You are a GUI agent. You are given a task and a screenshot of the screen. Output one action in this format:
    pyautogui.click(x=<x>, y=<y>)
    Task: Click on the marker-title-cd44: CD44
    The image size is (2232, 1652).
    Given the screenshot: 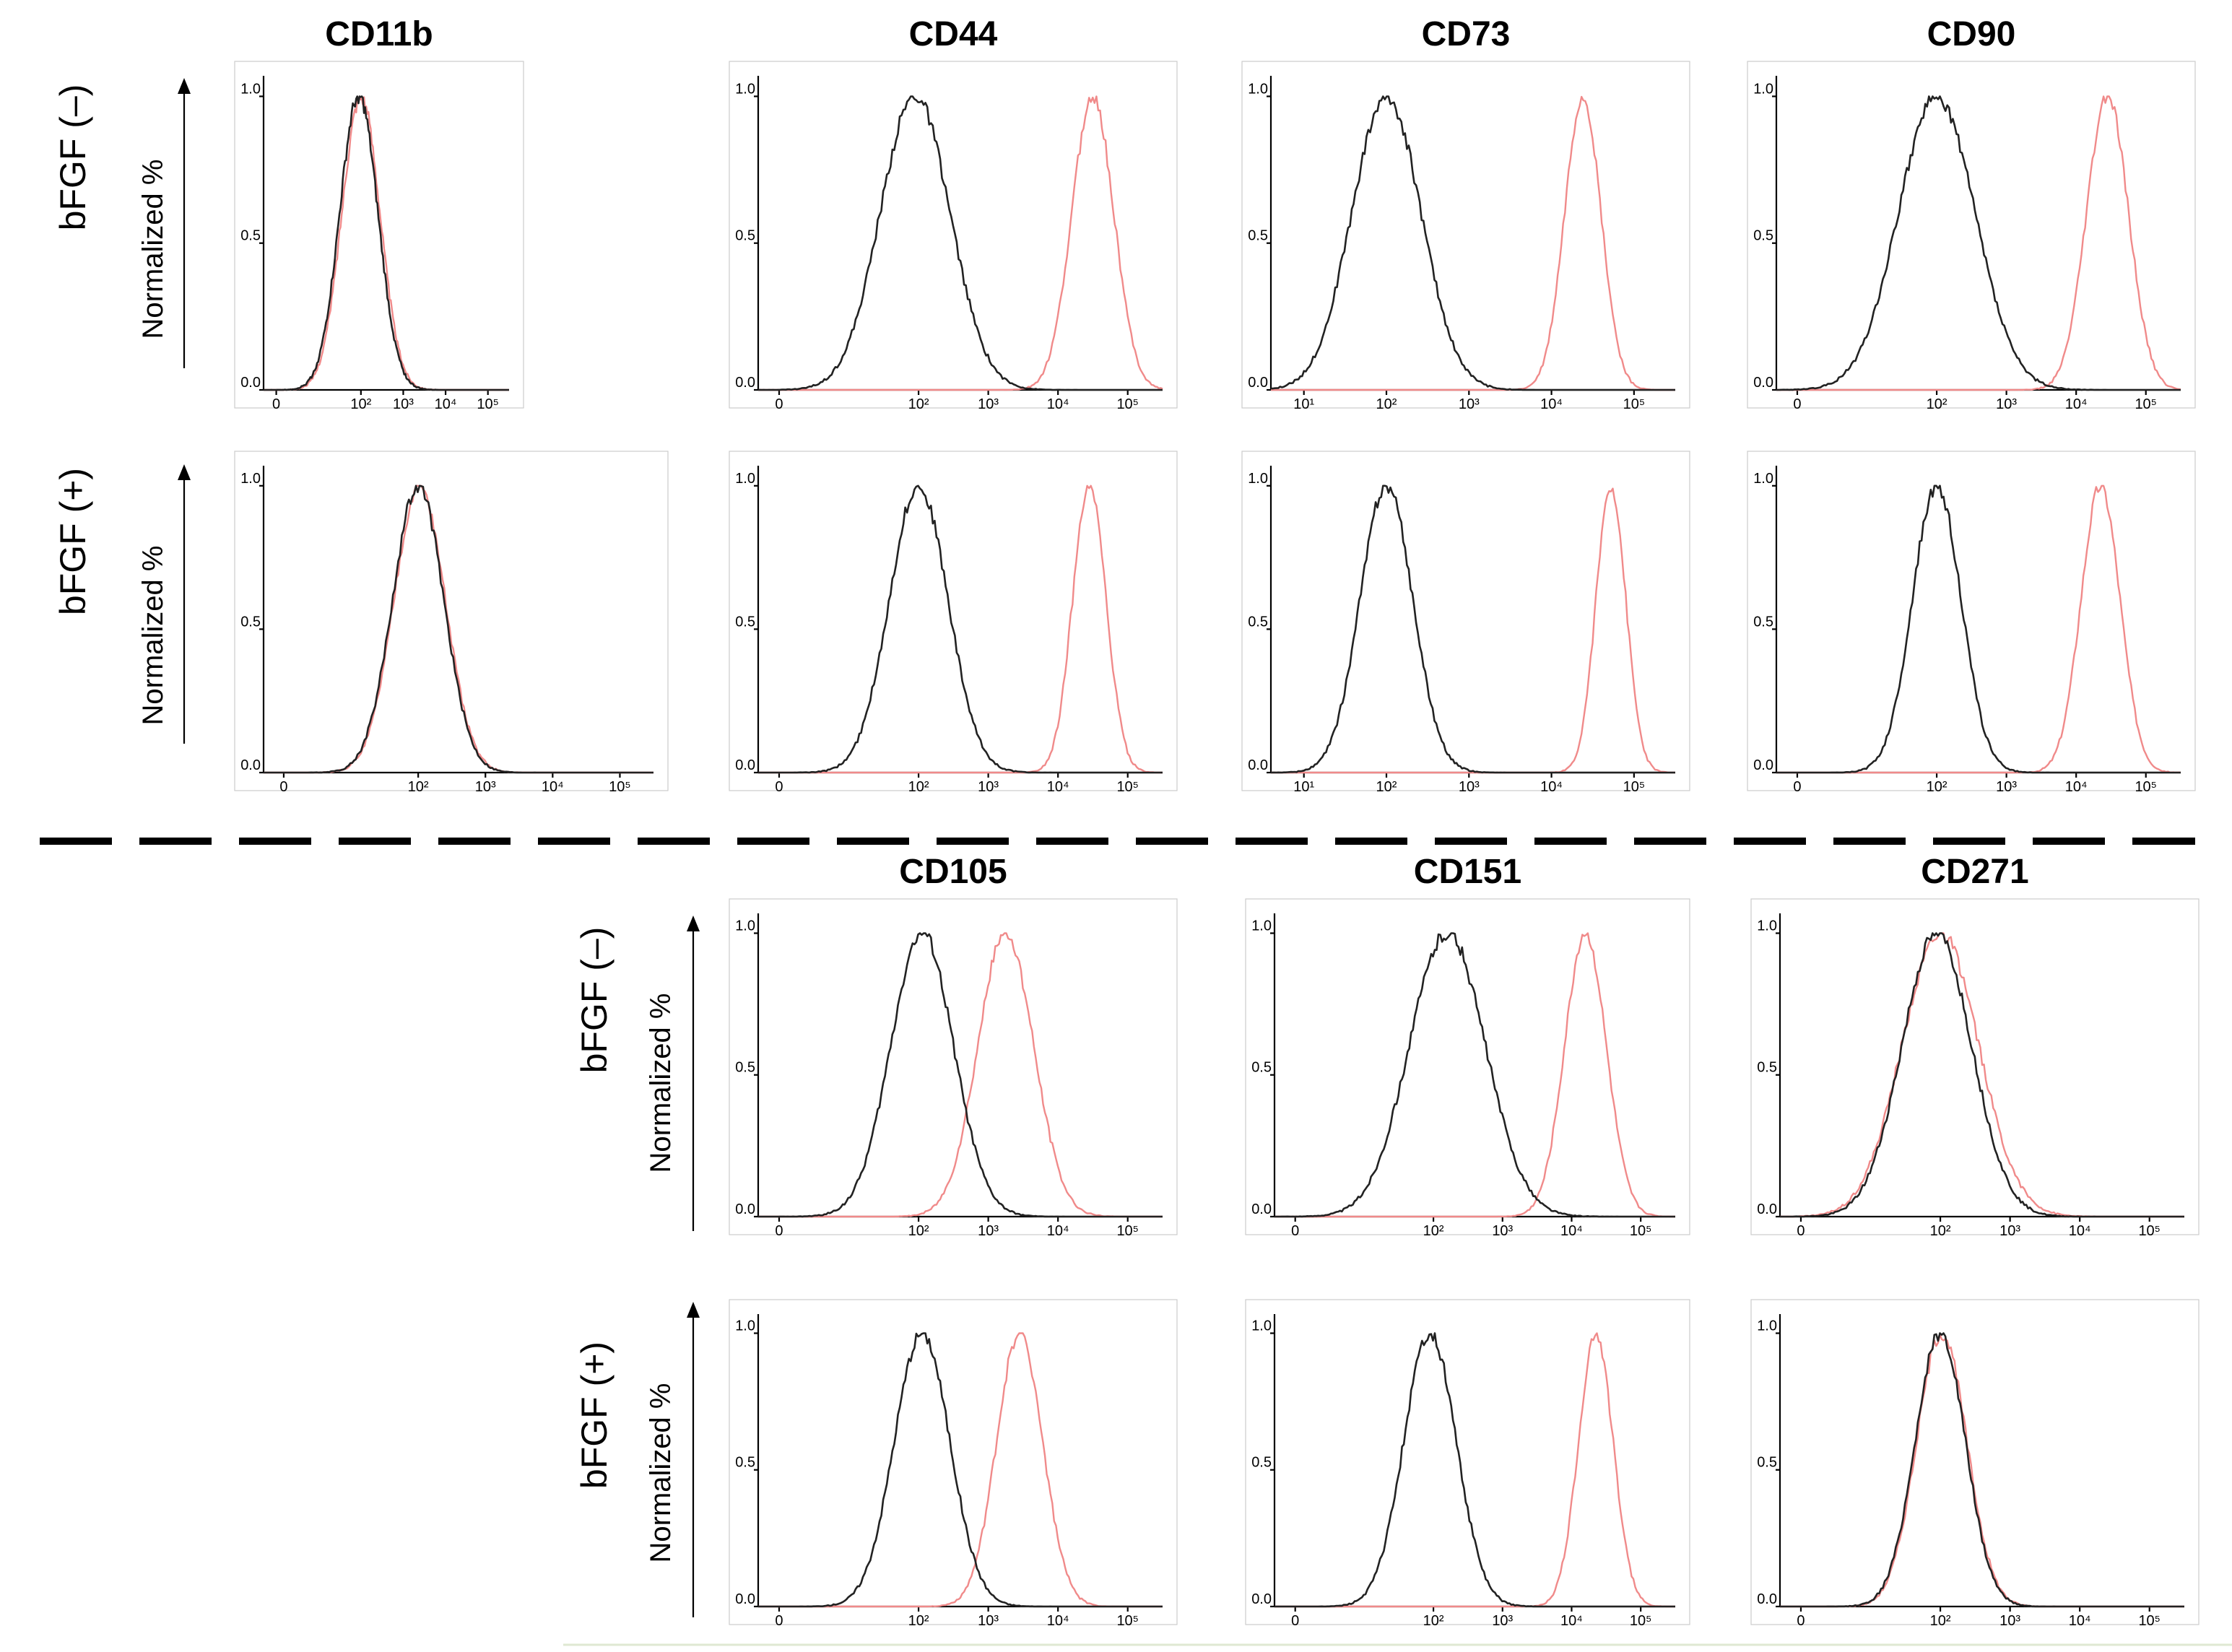 What is the action you would take?
    pyautogui.click(x=954, y=34)
    